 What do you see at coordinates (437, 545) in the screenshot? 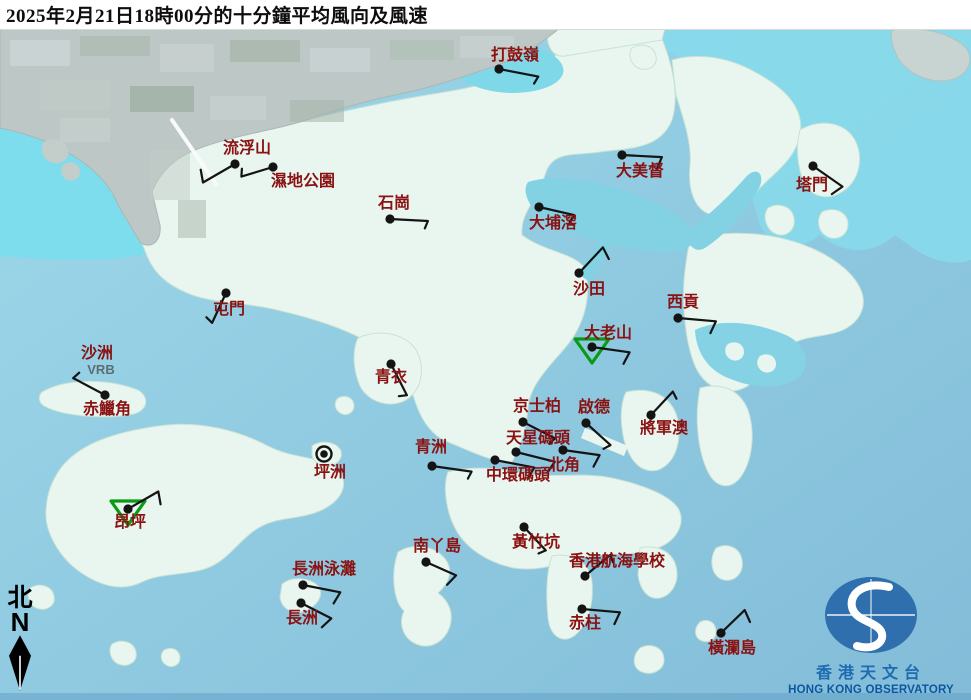
I see `station-label: 南丫島` at bounding box center [437, 545].